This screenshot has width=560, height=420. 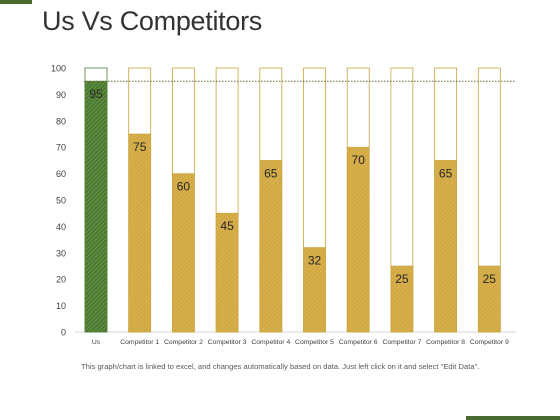 I want to click on y-tick-label: 60, so click(x=61, y=174).